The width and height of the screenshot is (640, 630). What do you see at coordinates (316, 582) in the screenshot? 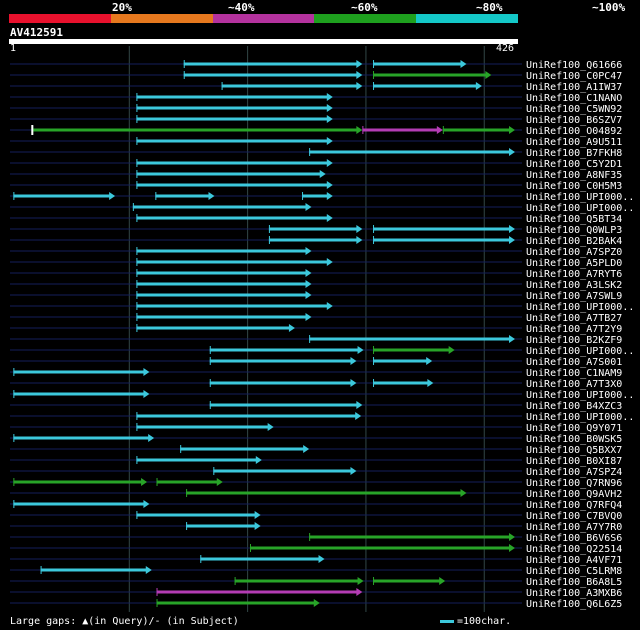
I see `hit-row: UniRef100_B6A8L5` at bounding box center [316, 582].